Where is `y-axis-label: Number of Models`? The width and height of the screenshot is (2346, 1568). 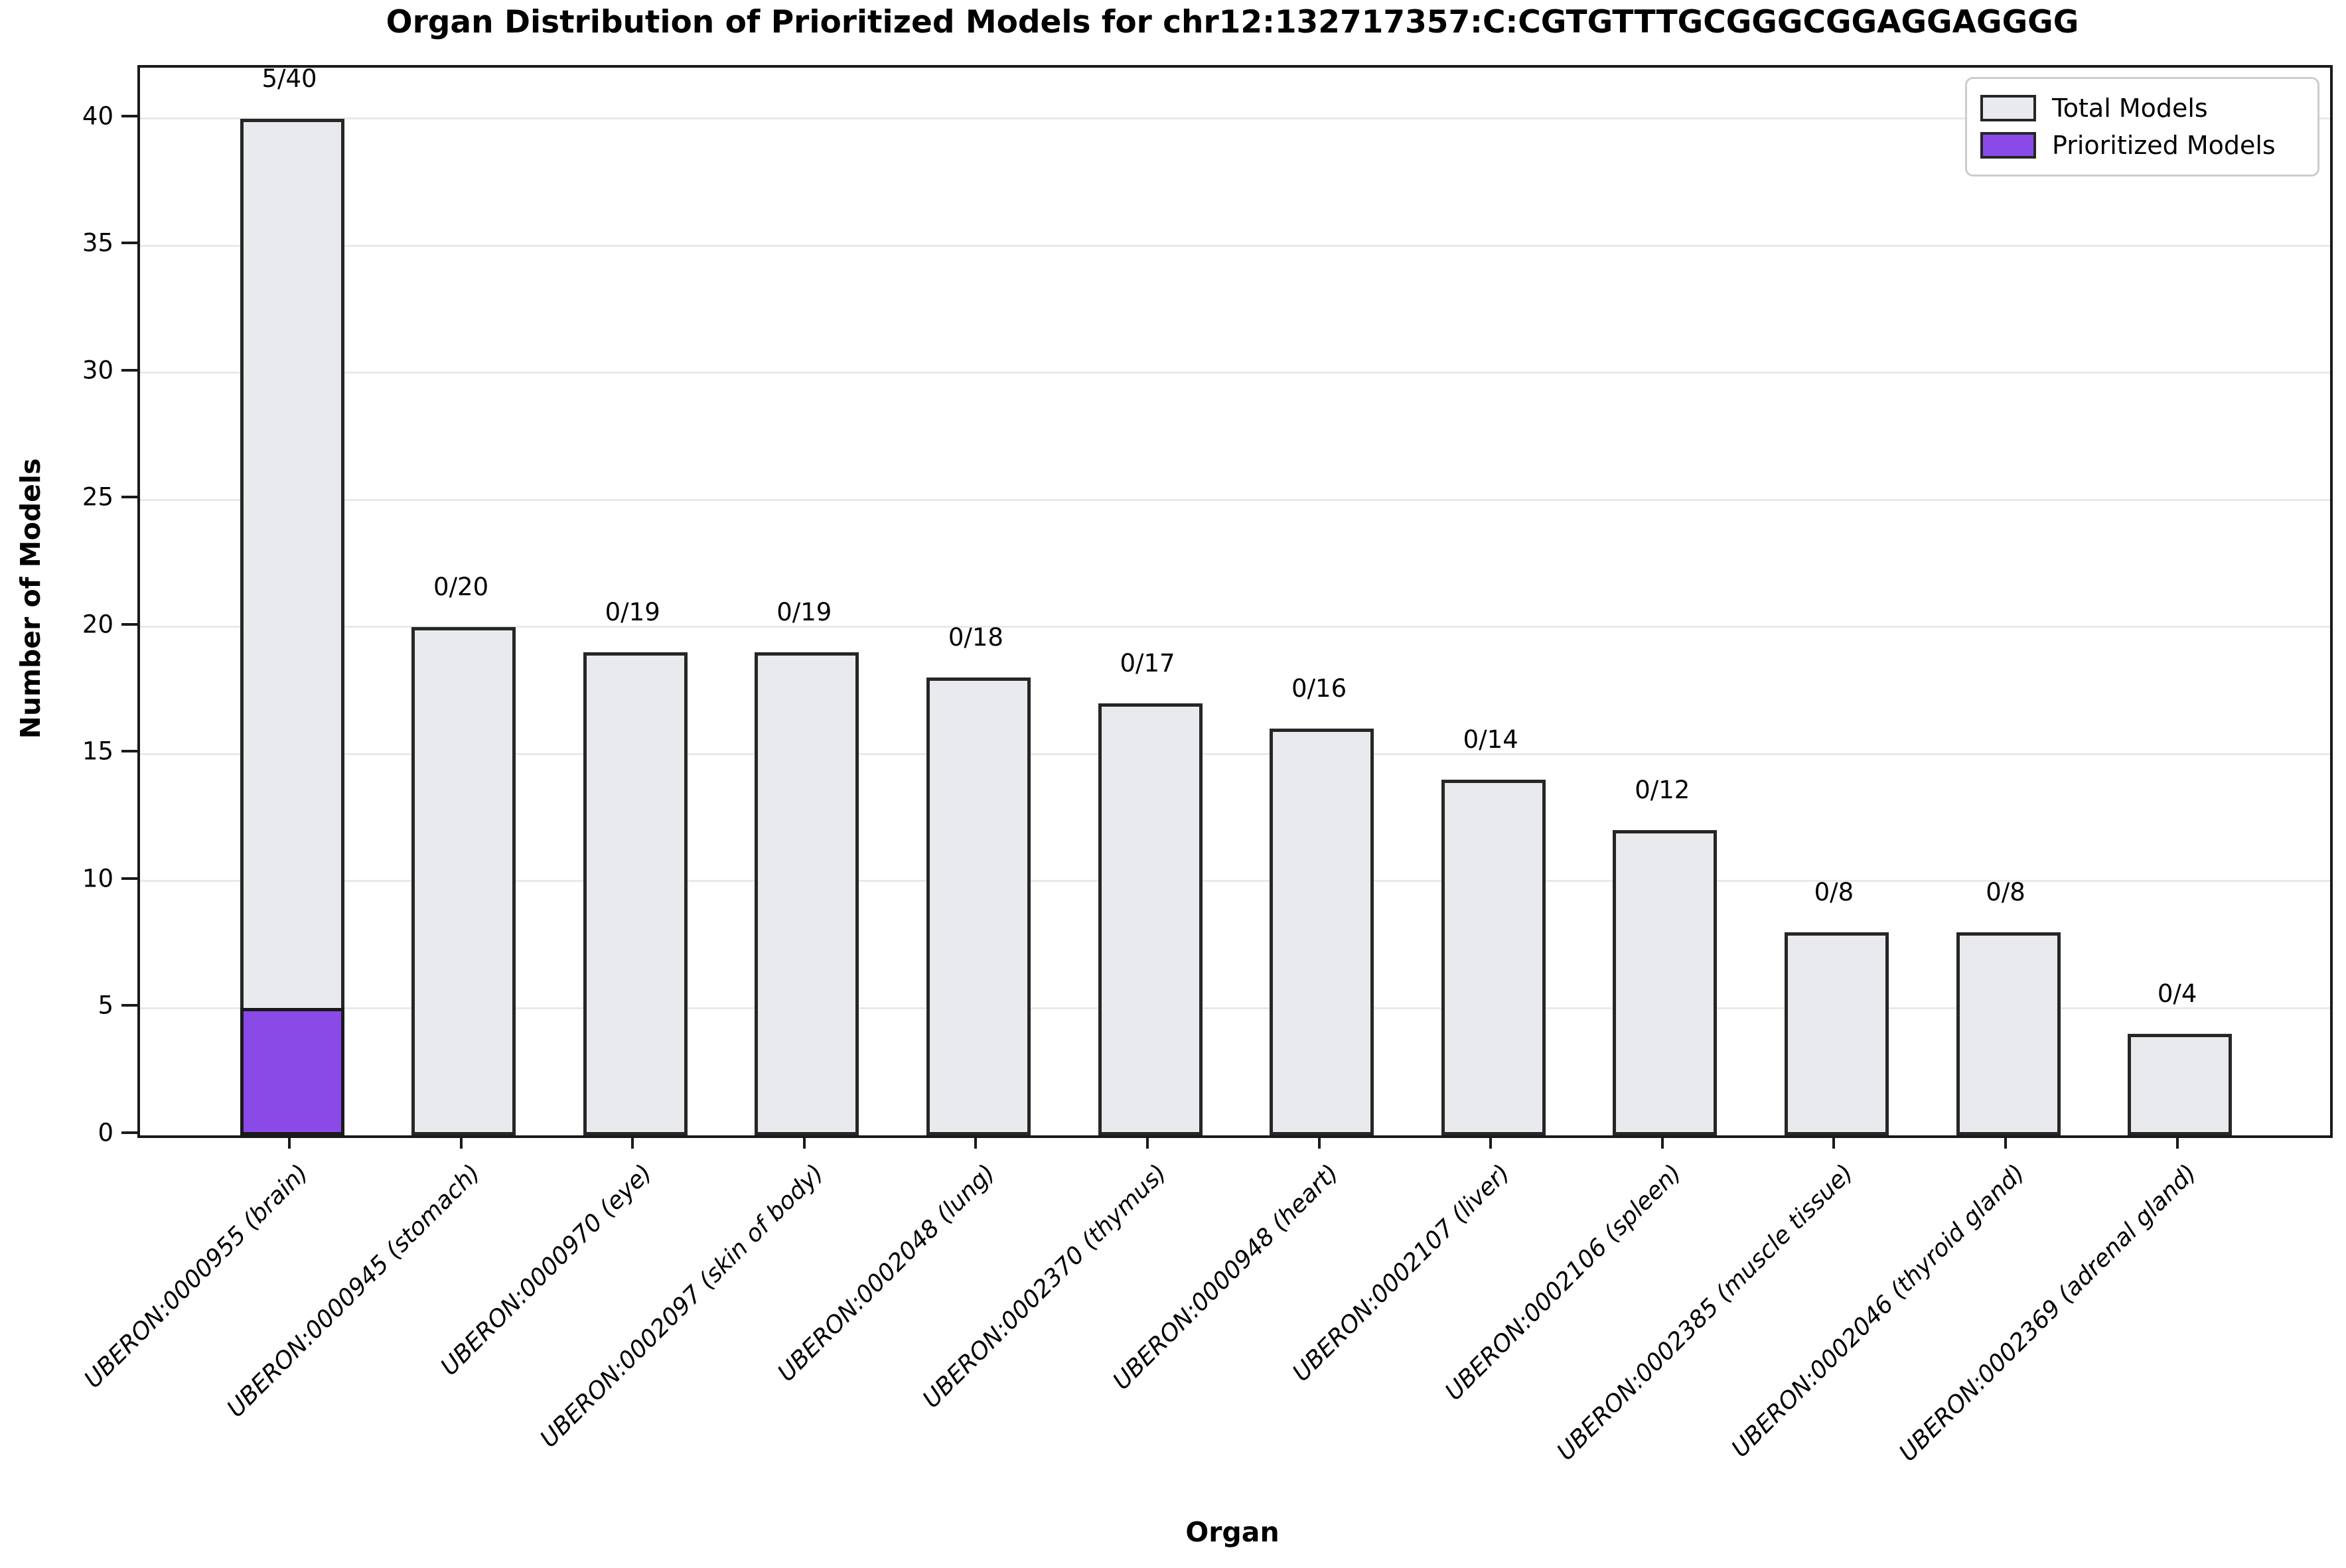 y-axis-label: Number of Models is located at coordinates (30, 598).